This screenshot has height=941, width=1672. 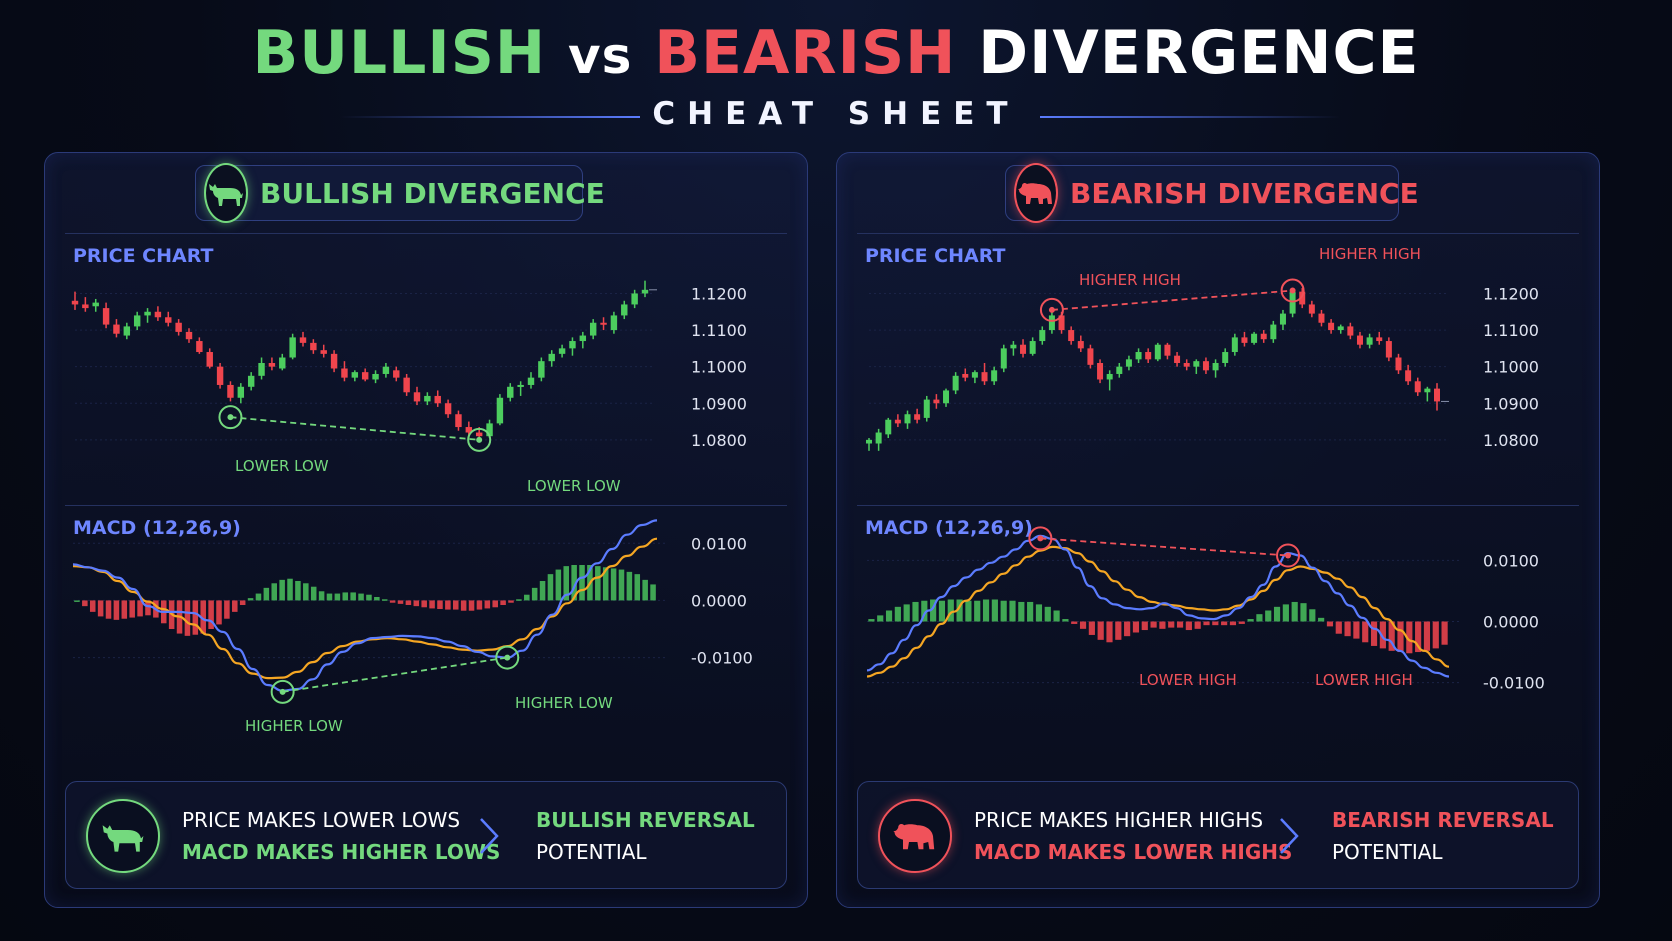 What do you see at coordinates (1190, 117) in the screenshot?
I see `subtitle-line-right` at bounding box center [1190, 117].